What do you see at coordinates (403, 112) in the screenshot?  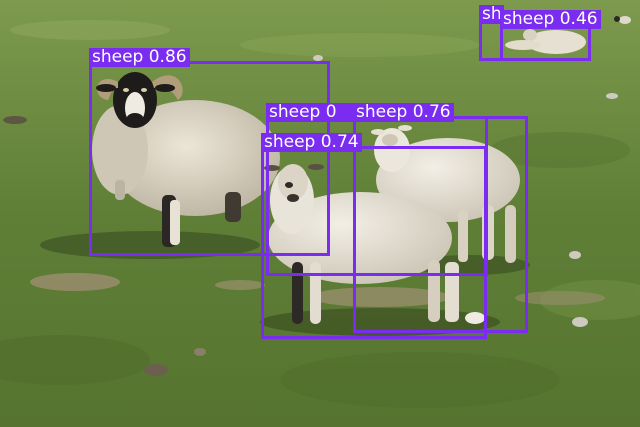 I see `detection-label: sheep 0.76` at bounding box center [403, 112].